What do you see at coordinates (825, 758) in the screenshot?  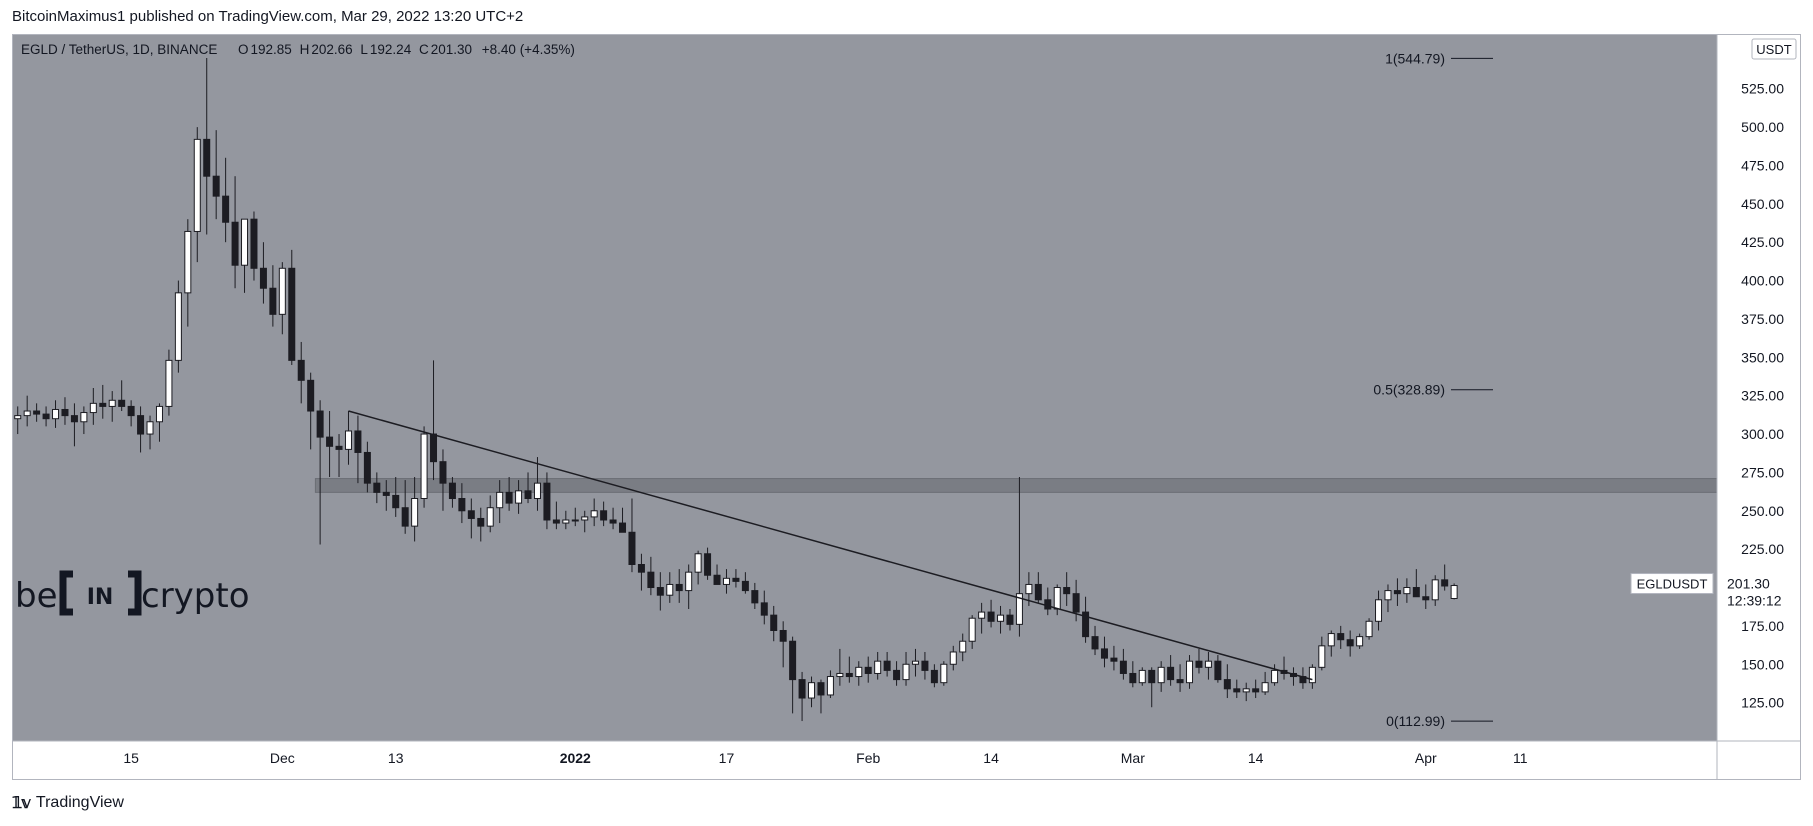 I see `time-scale: 15 Dec 13 2022 17 Feb 14 Mar 14 Apr 11` at bounding box center [825, 758].